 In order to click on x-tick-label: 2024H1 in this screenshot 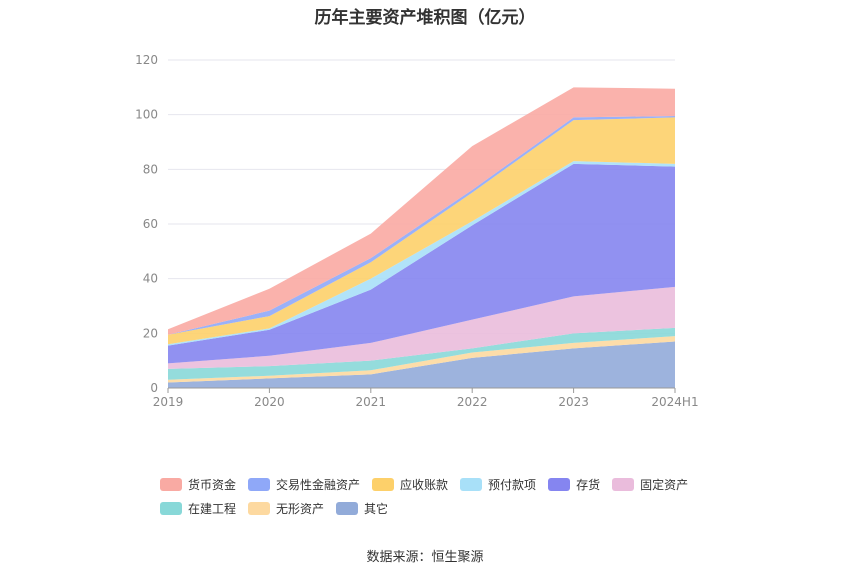, I will do `click(674, 402)`.